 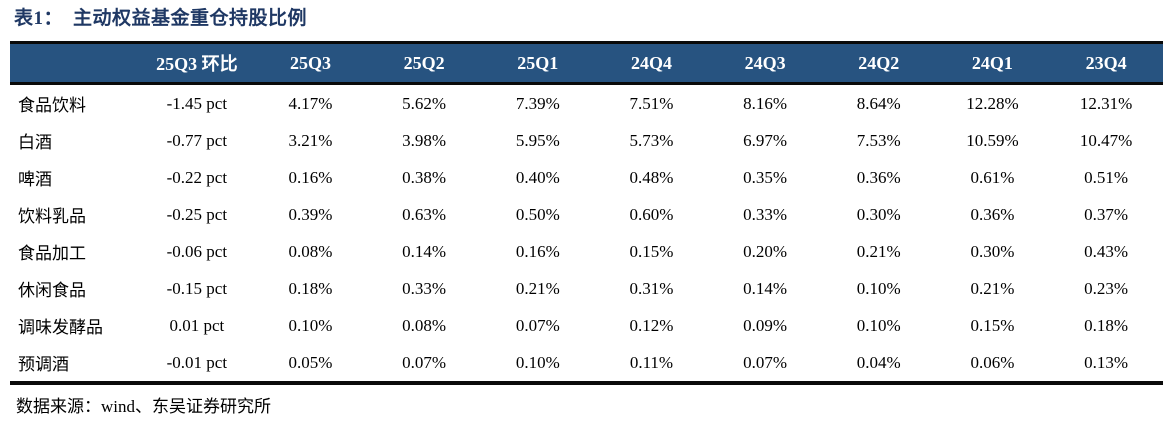 I want to click on value-cell: 10.59%, so click(x=992, y=140).